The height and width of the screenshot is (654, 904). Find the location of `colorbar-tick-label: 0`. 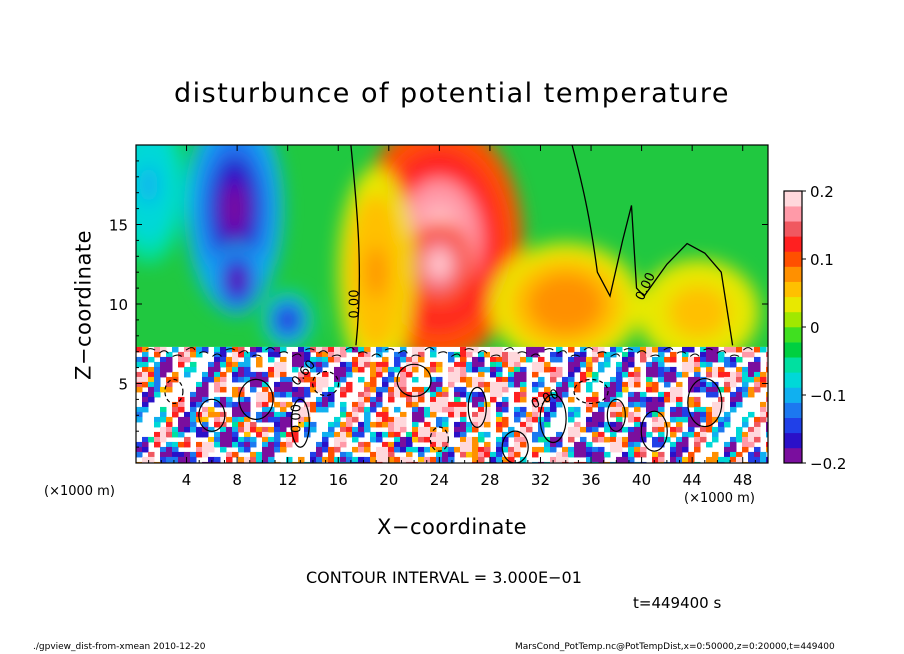

colorbar-tick-label: 0 is located at coordinates (815, 328).